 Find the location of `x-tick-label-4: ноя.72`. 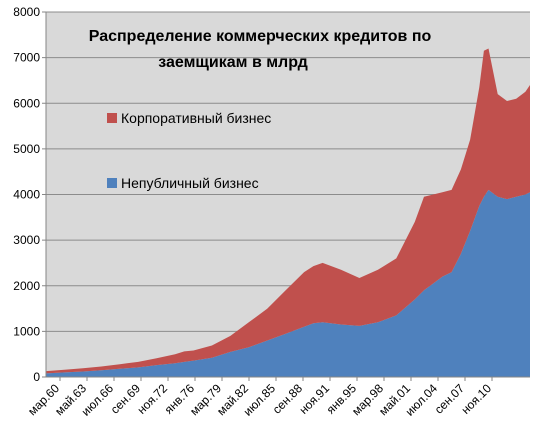

x-tick-label-4: ноя.72 is located at coordinates (152, 399).